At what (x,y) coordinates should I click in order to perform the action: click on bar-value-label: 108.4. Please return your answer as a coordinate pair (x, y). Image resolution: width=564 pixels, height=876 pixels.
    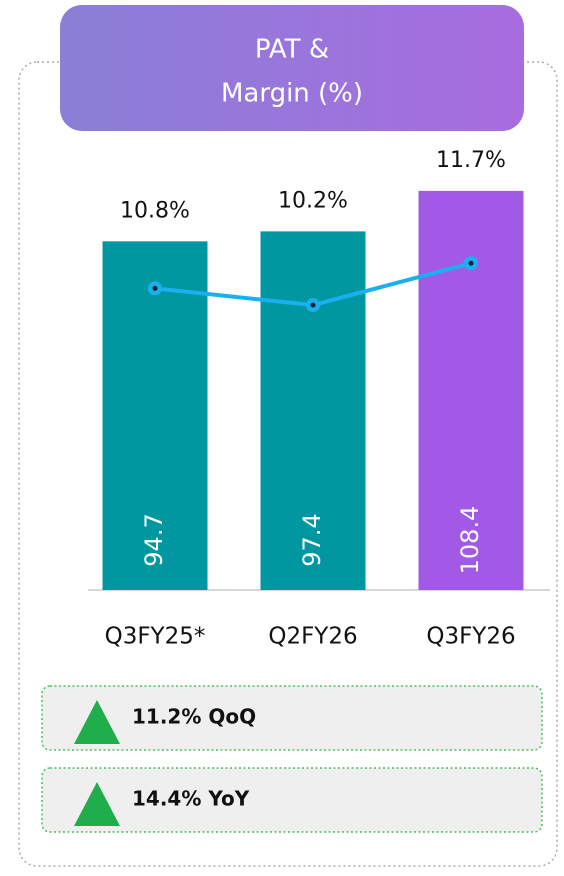
    Looking at the image, I should click on (470, 540).